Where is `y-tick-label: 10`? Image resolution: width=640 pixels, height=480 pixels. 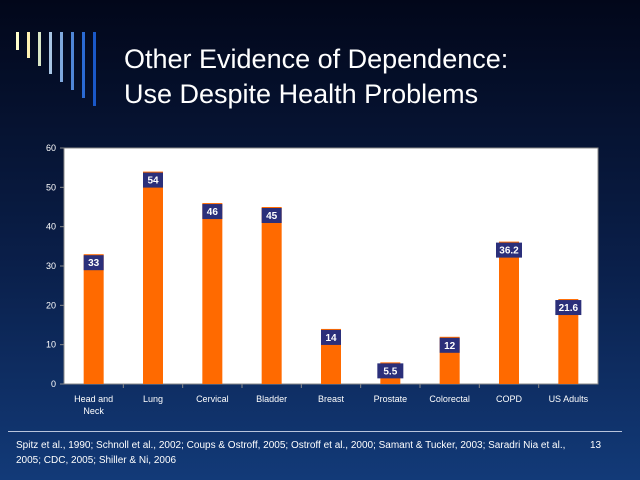 y-tick-label: 10 is located at coordinates (51, 345).